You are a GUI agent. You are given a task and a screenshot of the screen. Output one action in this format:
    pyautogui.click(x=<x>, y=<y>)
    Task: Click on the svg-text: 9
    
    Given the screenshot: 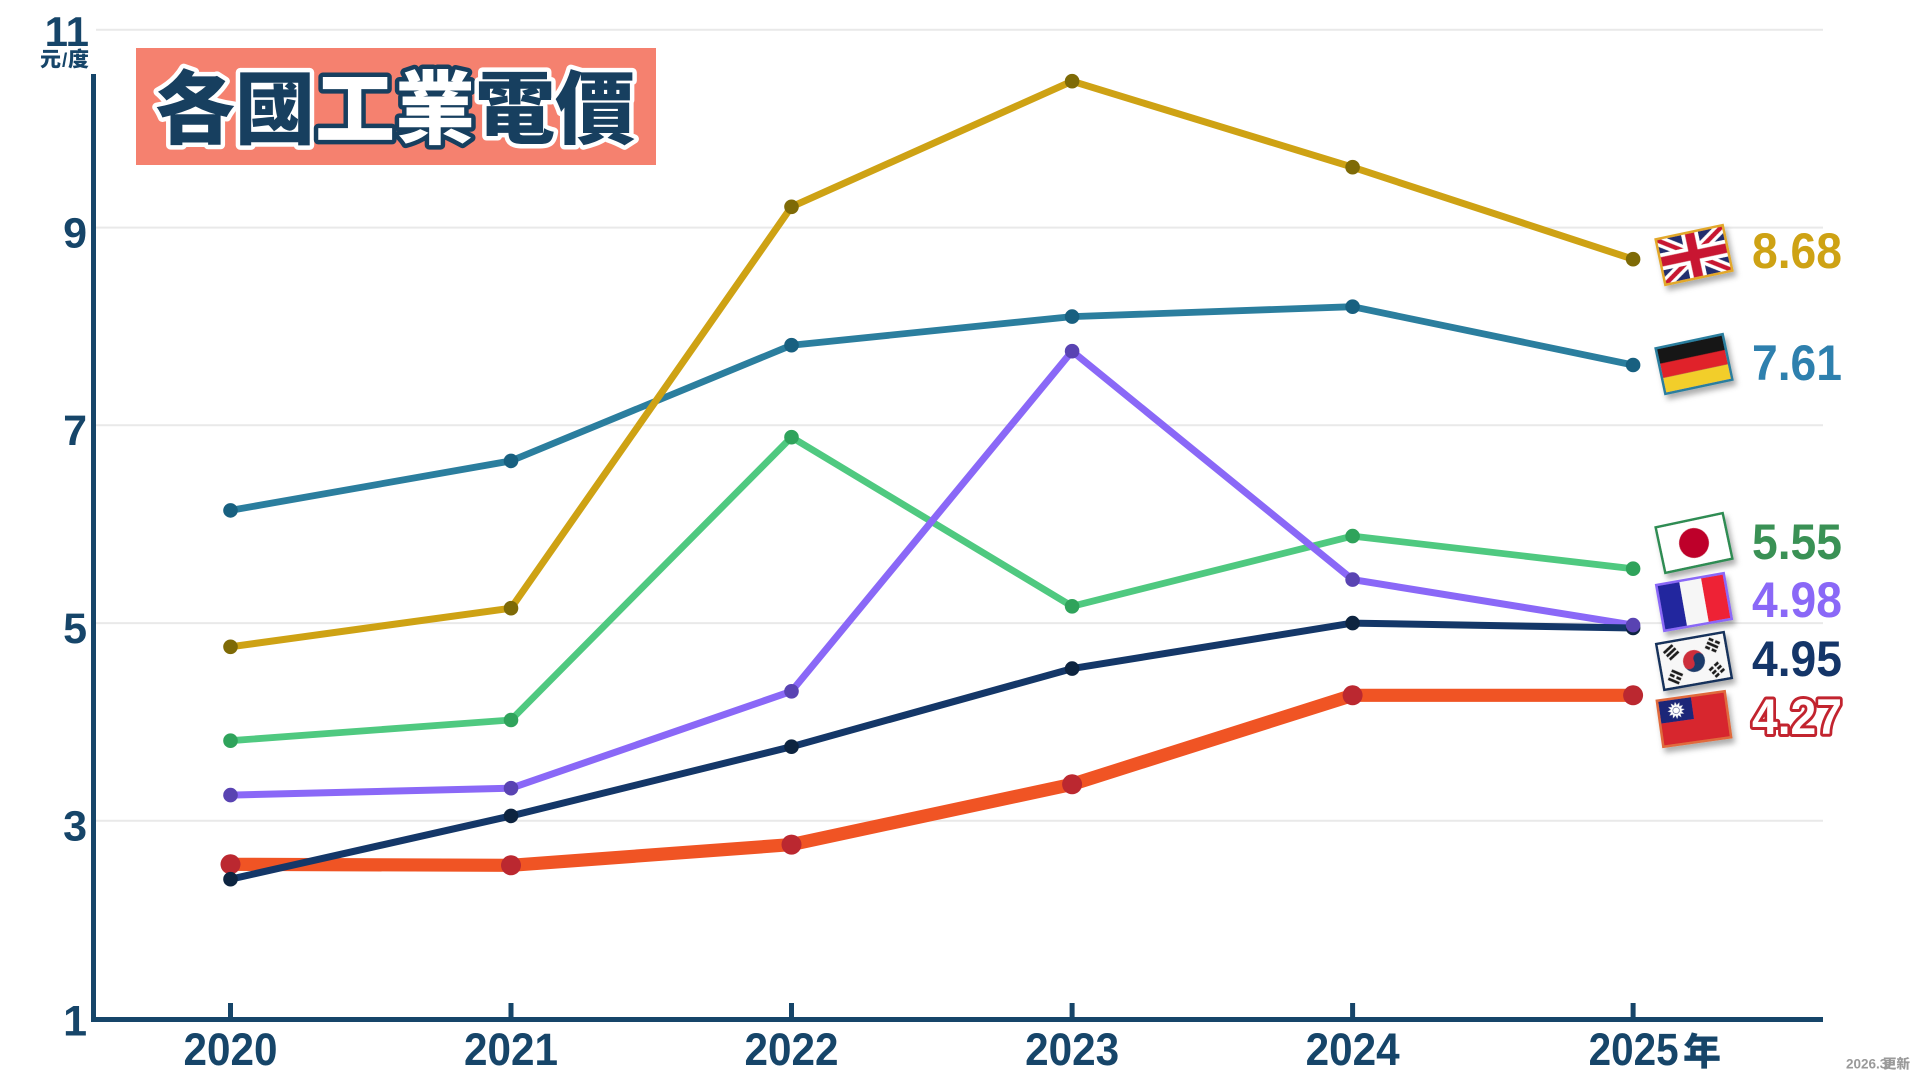 What is the action you would take?
    pyautogui.click(x=75, y=233)
    